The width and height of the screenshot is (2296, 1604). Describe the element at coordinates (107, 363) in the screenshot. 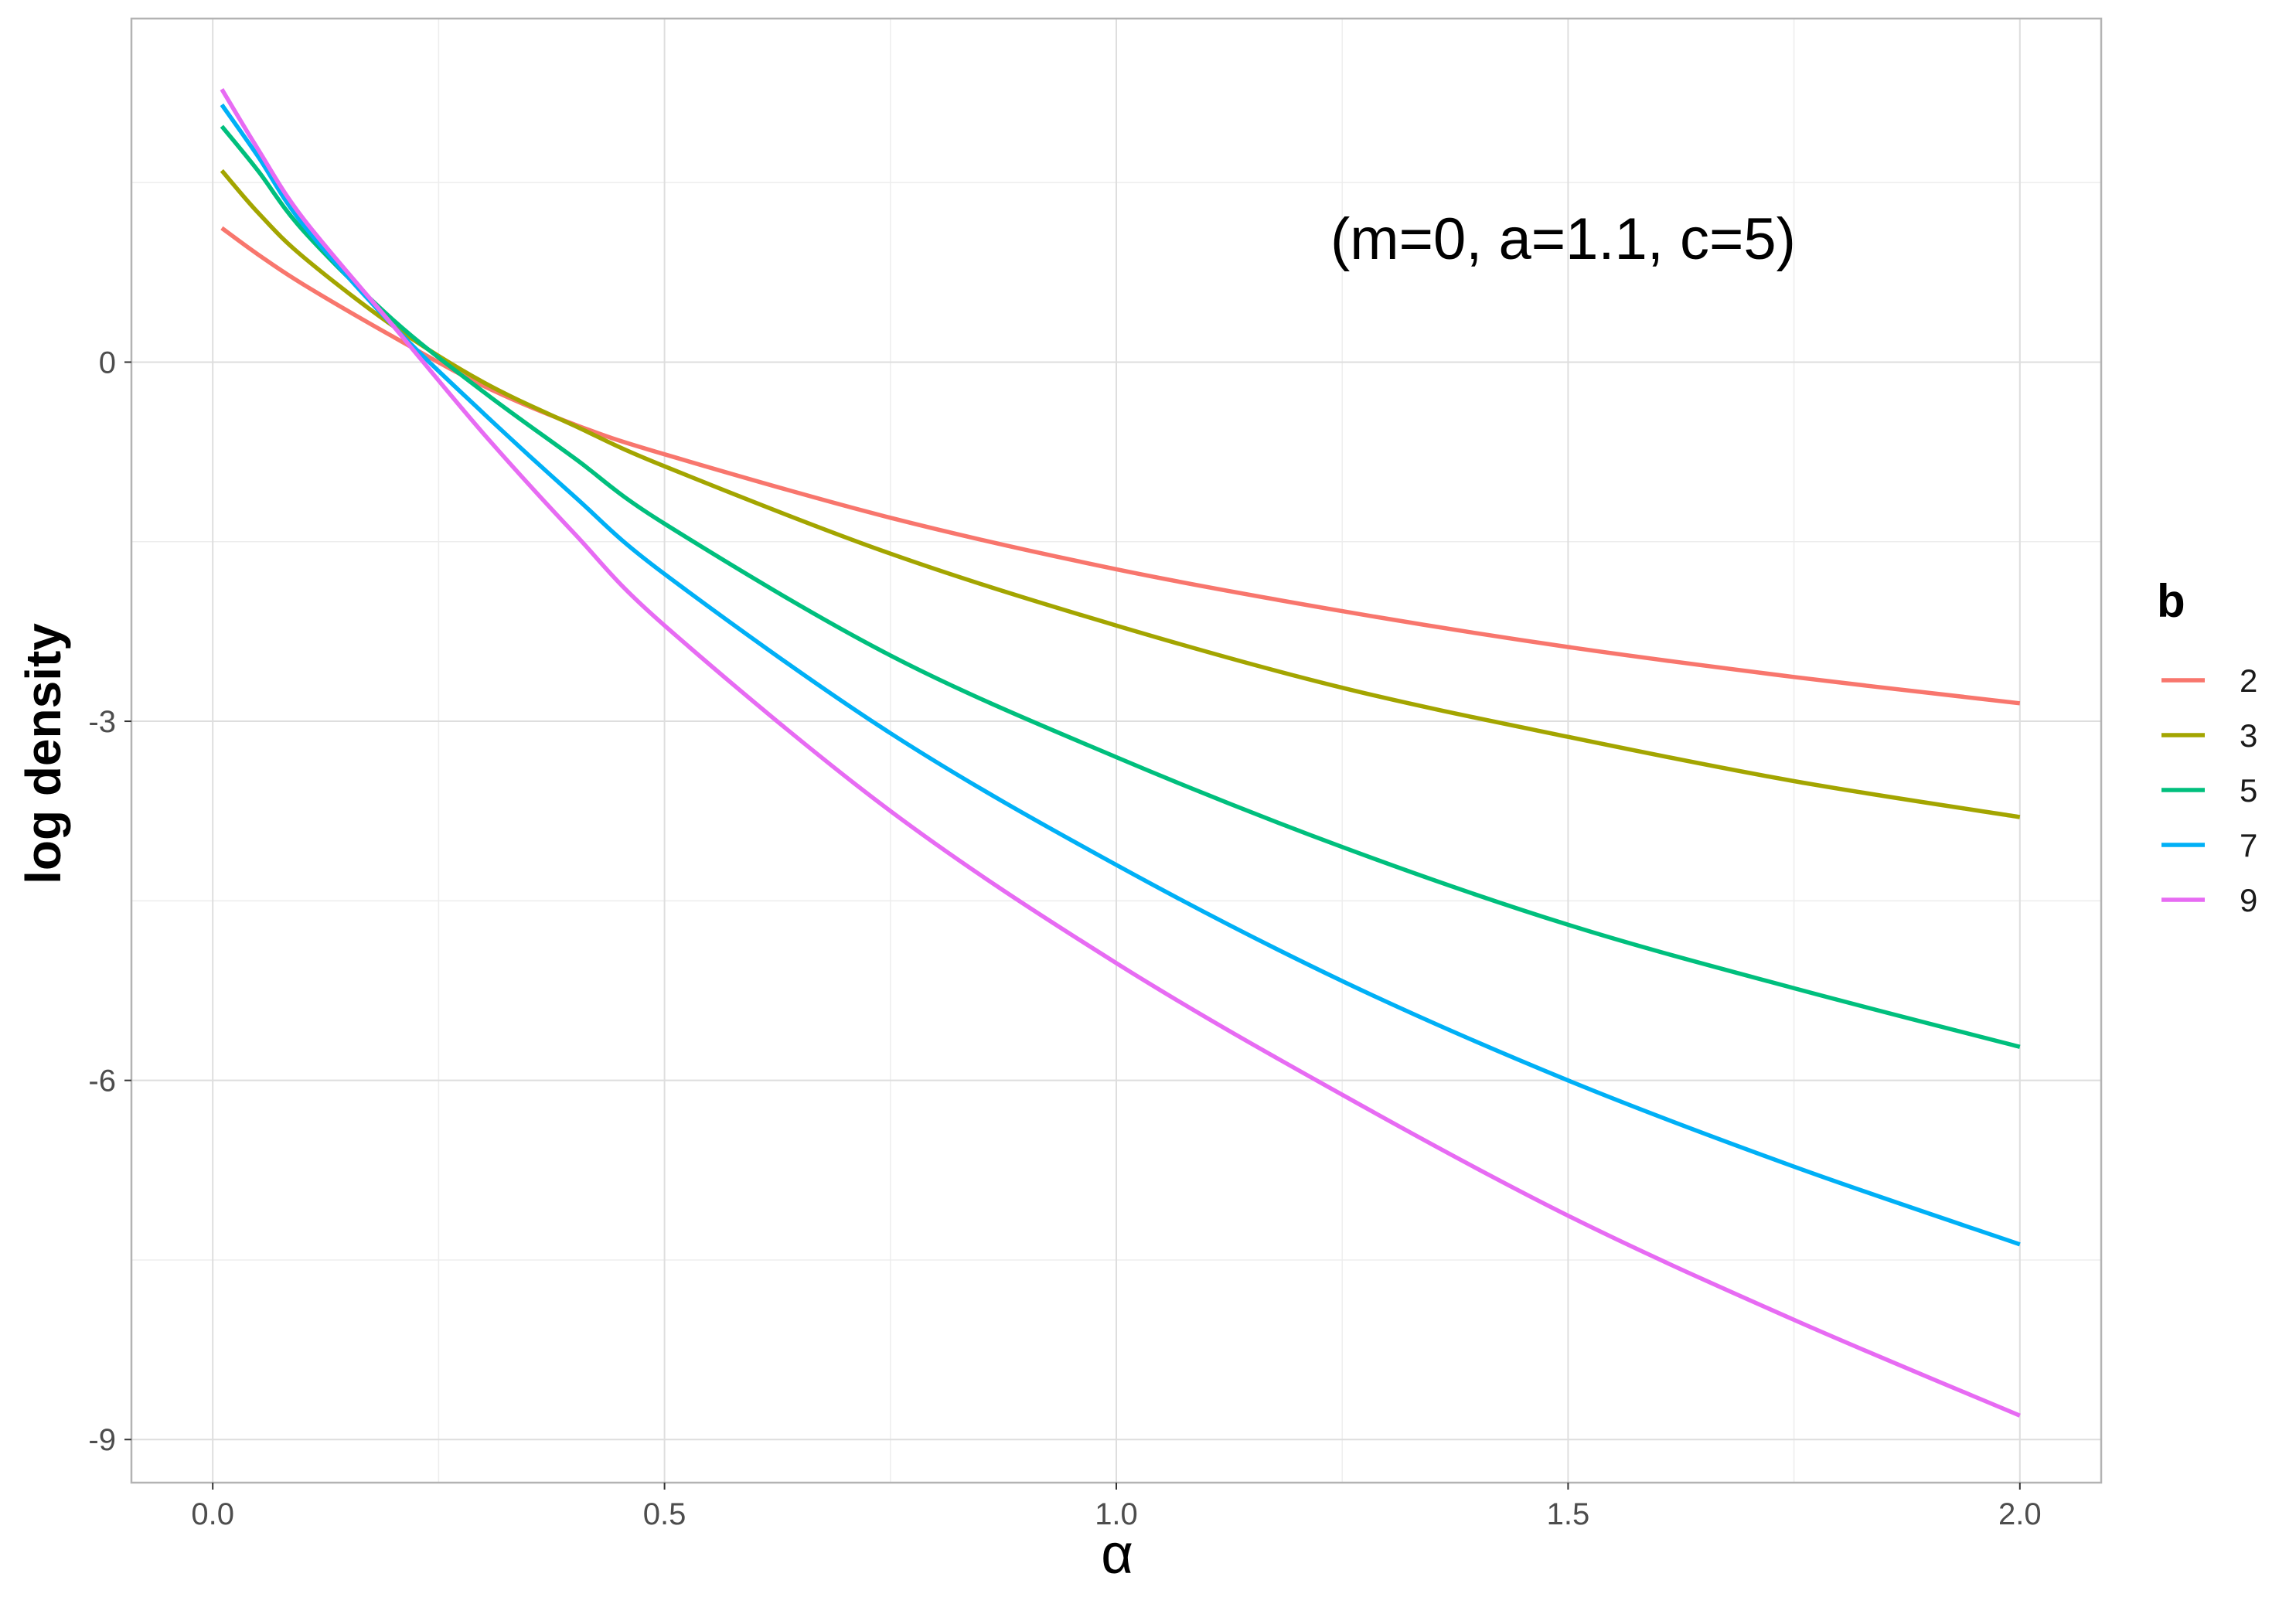

I see `y-tick-label: 0` at that location.